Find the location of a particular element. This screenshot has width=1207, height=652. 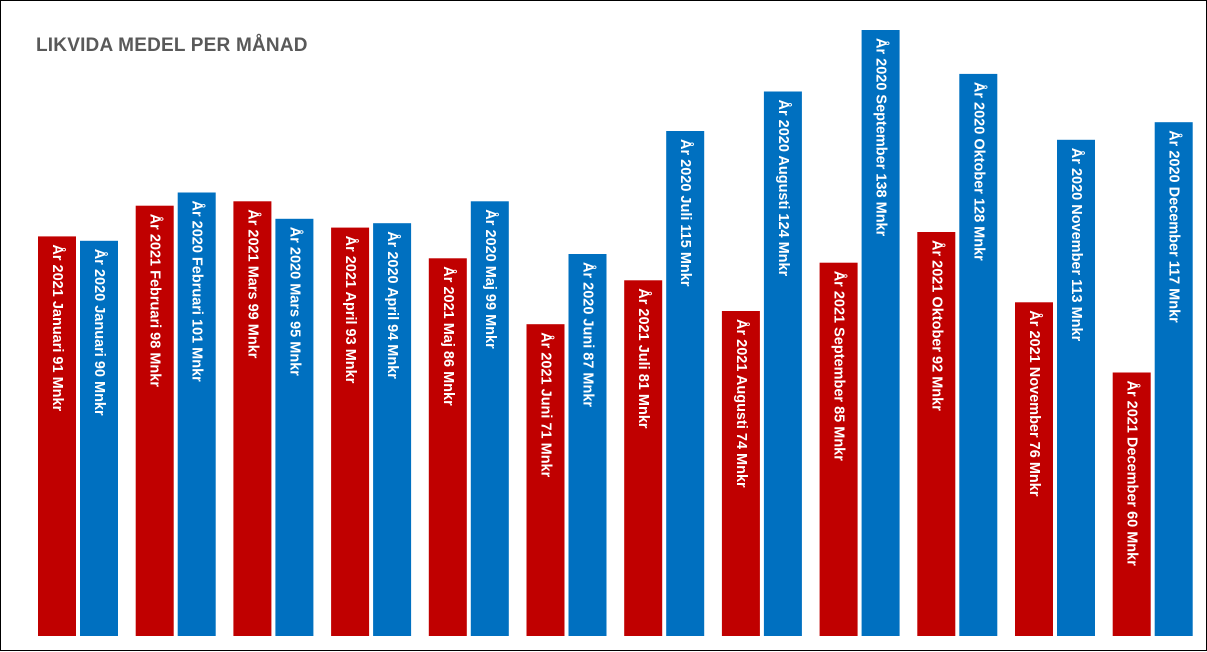

bar-2020-april is located at coordinates (392, 429).